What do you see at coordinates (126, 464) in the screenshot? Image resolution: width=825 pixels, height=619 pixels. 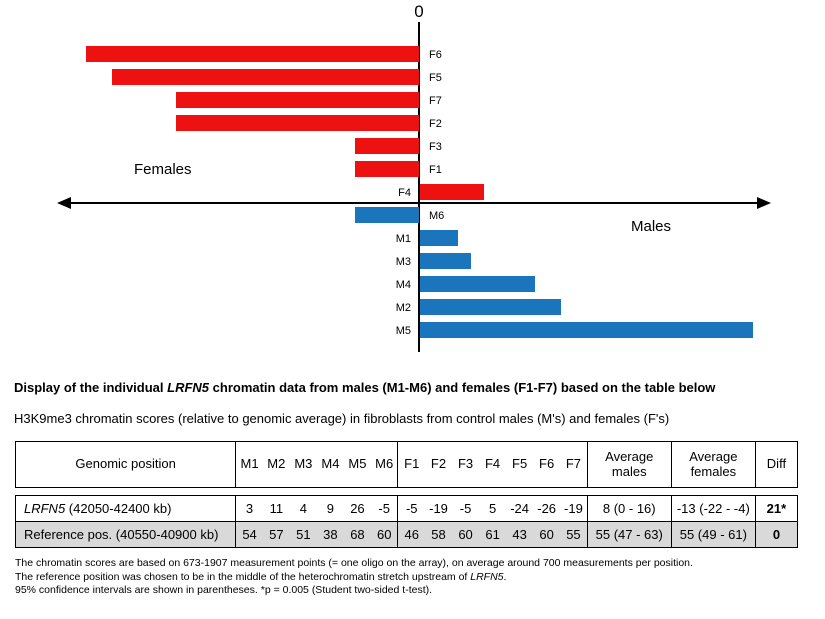 I see `col-header-genomic-position: Genomic position` at bounding box center [126, 464].